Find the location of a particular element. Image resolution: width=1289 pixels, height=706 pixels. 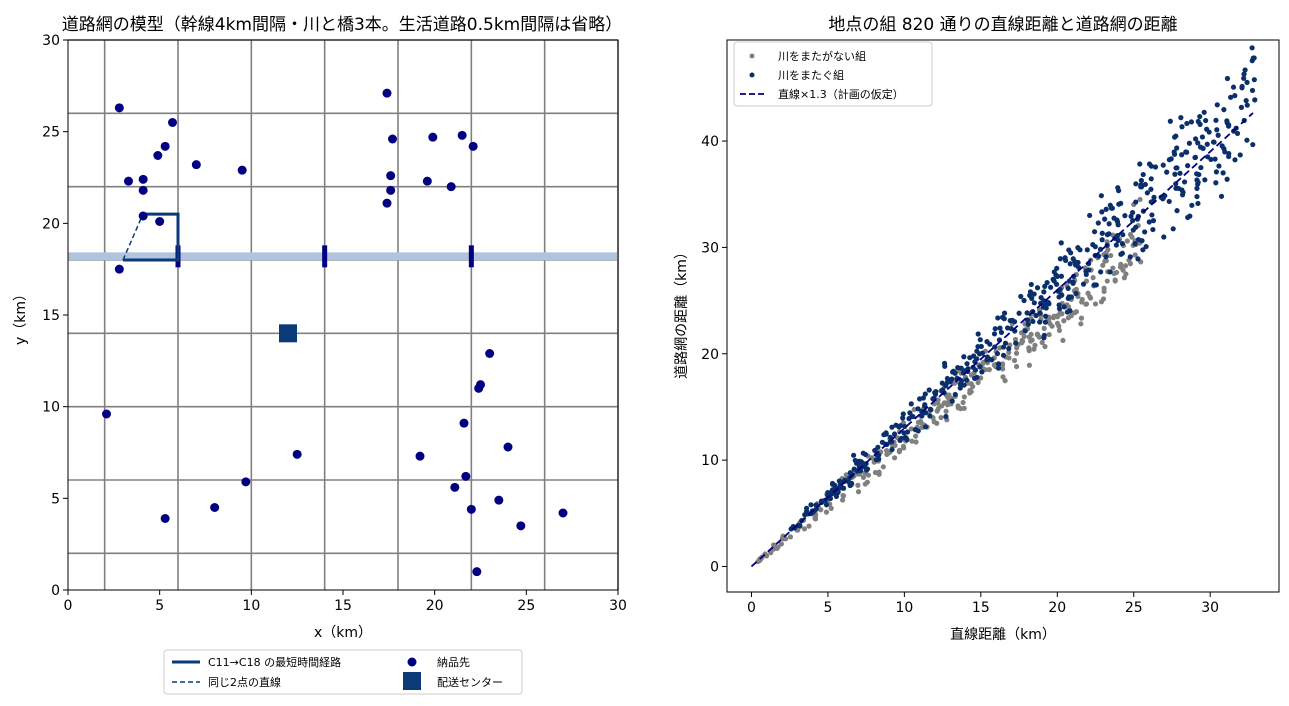

y-tick-label: 30 is located at coordinates (710, 248).